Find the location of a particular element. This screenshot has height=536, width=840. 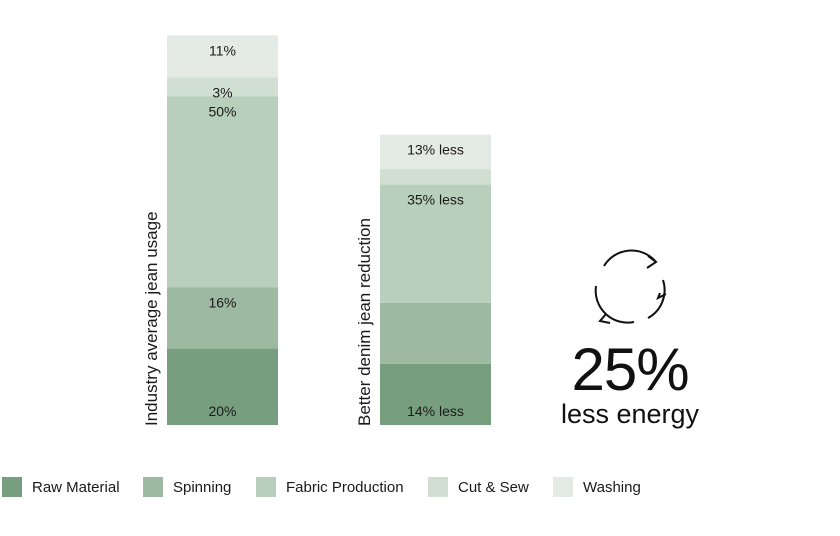

legend-item: Spinning is located at coordinates (187, 487).